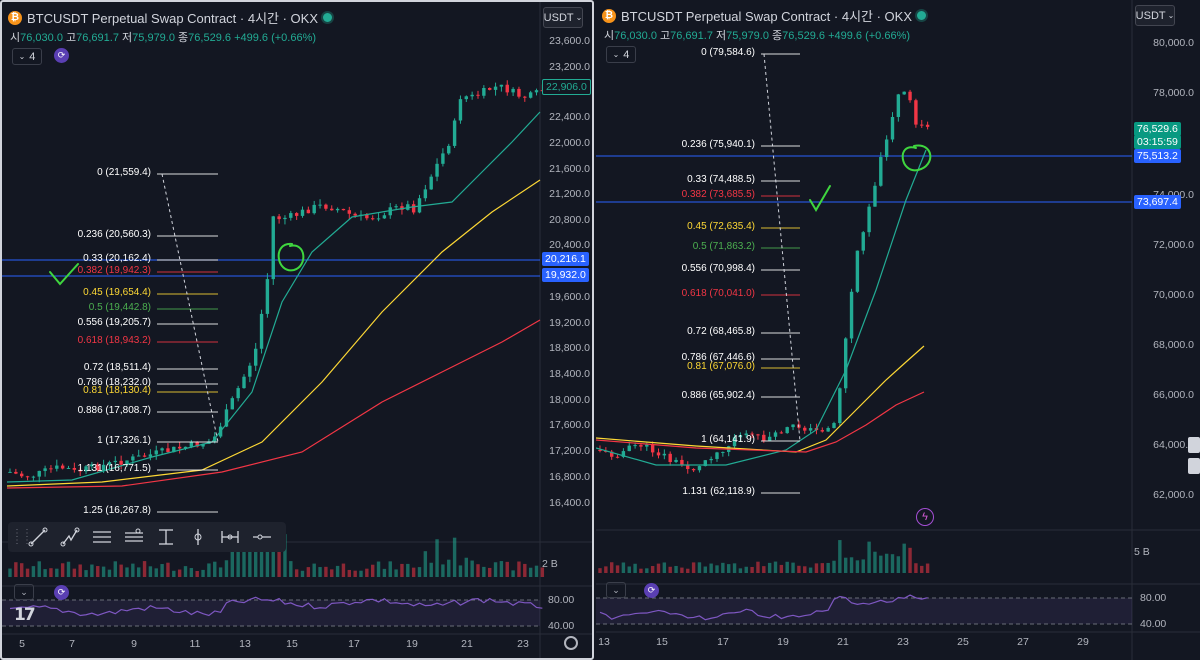  I want to click on measure-icon, so click(230, 537).